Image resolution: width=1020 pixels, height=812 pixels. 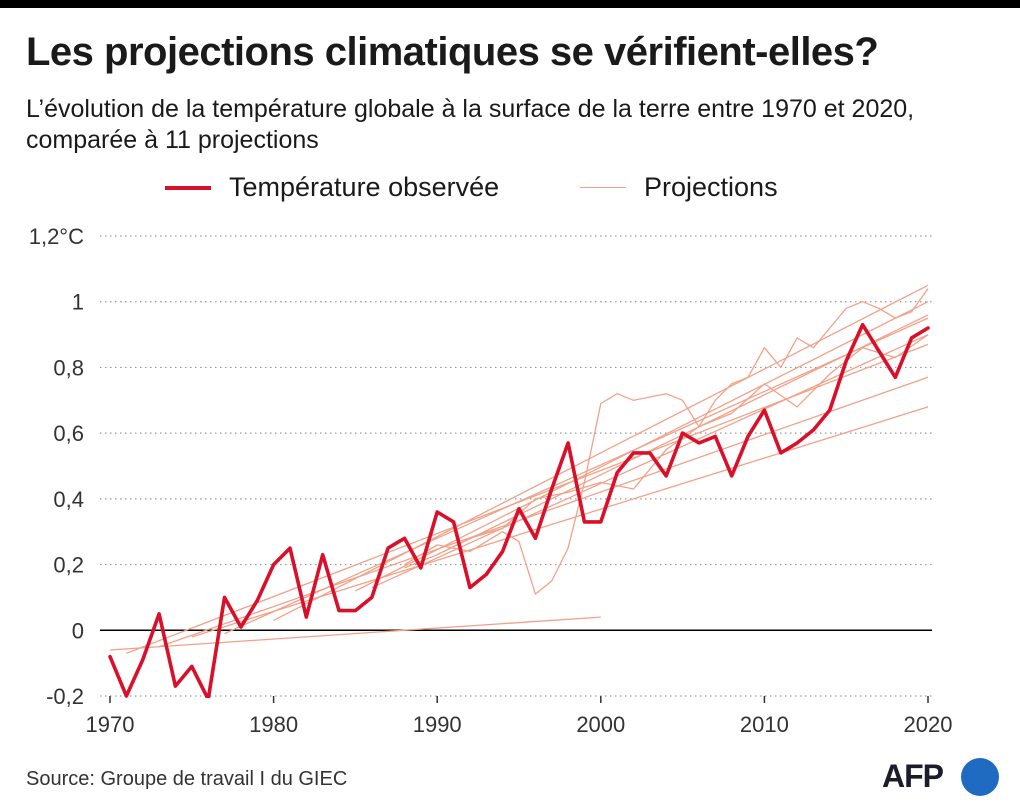 What do you see at coordinates (65, 696) in the screenshot?
I see `y-tick-label: -0,2` at bounding box center [65, 696].